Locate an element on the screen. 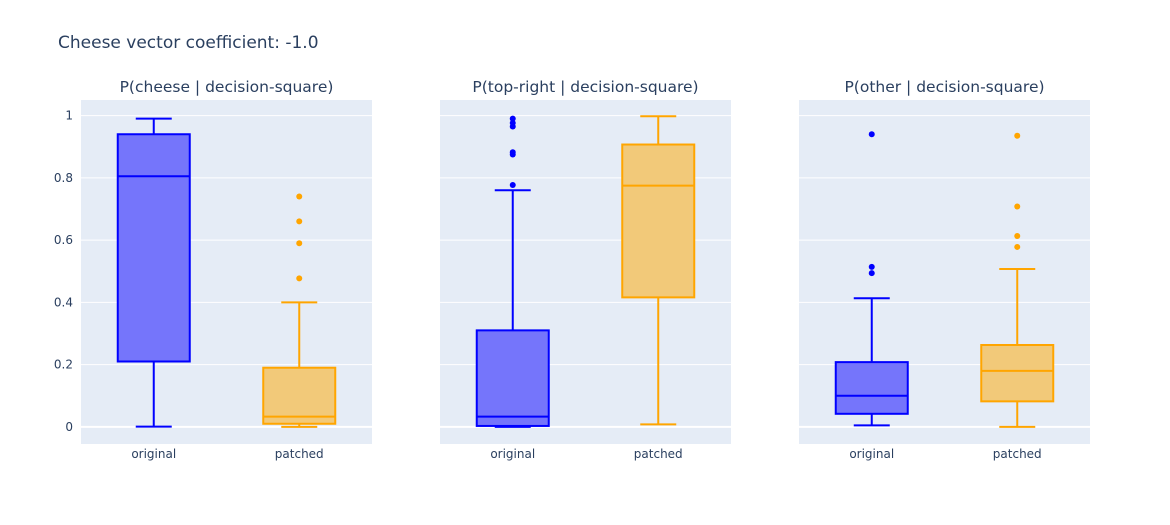 This screenshot has width=1170, height=525. y-tick-label: 1 is located at coordinates (69, 116).